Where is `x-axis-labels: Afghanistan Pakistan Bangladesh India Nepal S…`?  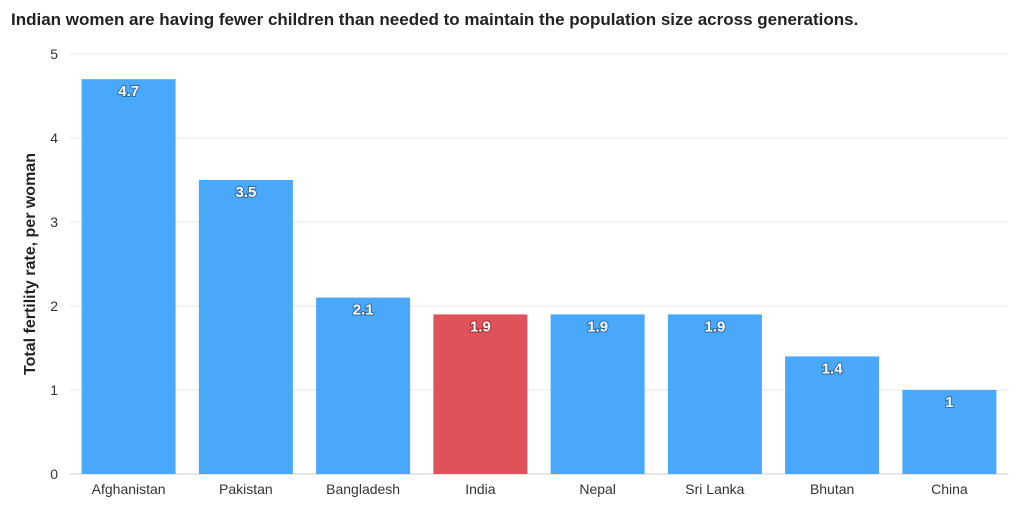
x-axis-labels: Afghanistan Pakistan Bangladesh India Nepal S… is located at coordinates (530, 489).